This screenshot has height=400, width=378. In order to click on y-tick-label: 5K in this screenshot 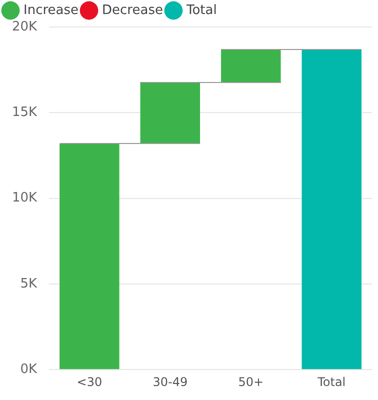, I will do `click(29, 284)`.